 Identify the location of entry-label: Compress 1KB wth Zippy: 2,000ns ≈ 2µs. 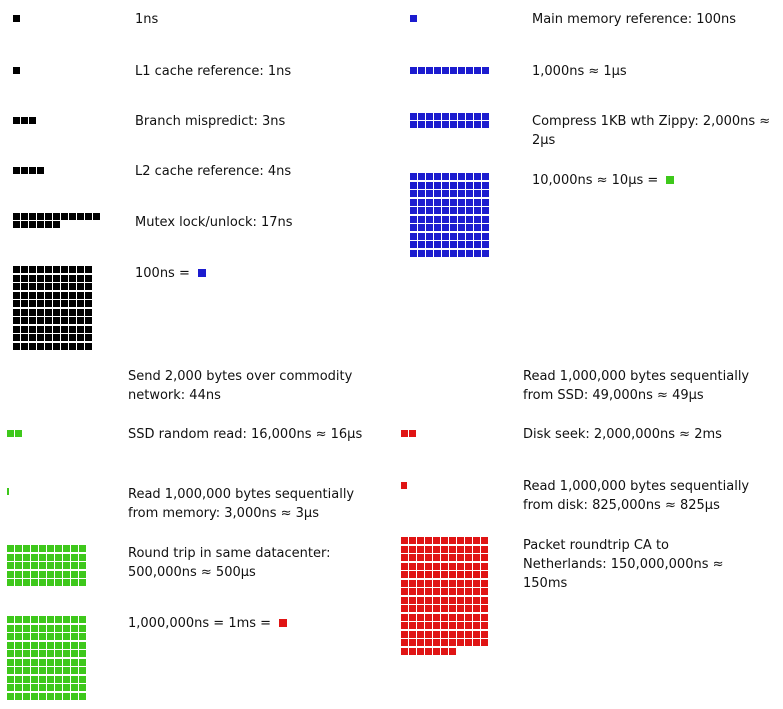
(651, 131).